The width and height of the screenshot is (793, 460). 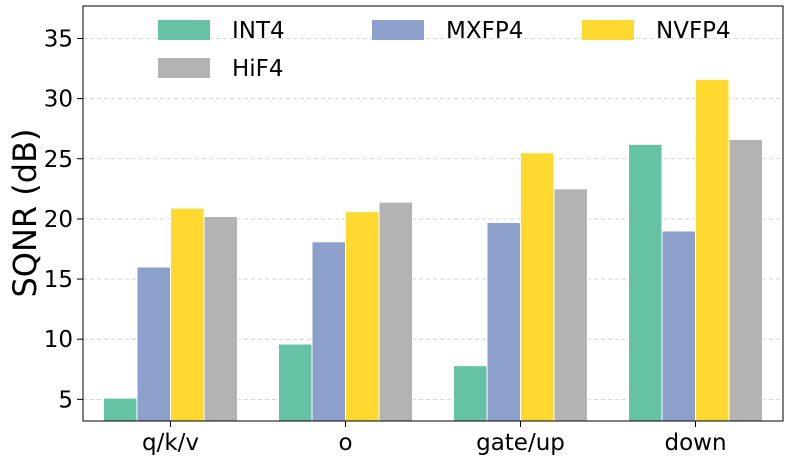 What do you see at coordinates (58, 39) in the screenshot?
I see `y-tick-label: 35` at bounding box center [58, 39].